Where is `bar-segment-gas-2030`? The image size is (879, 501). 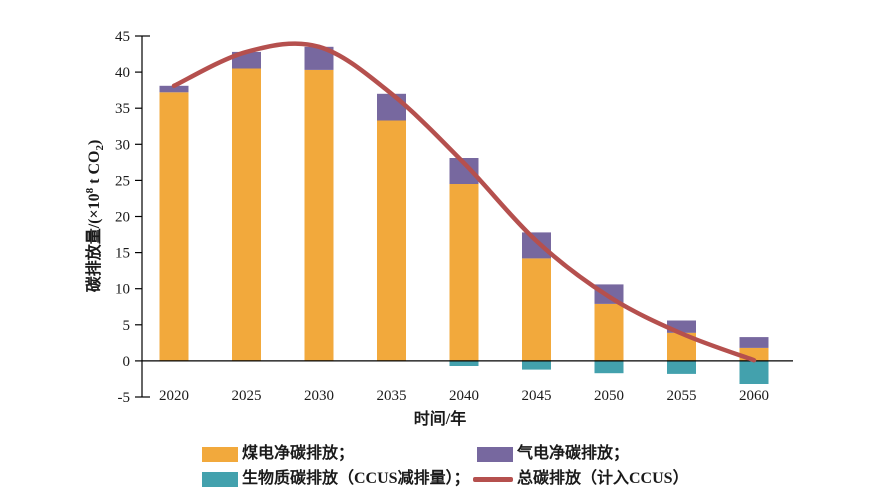 bar-segment-gas-2030 is located at coordinates (319, 58).